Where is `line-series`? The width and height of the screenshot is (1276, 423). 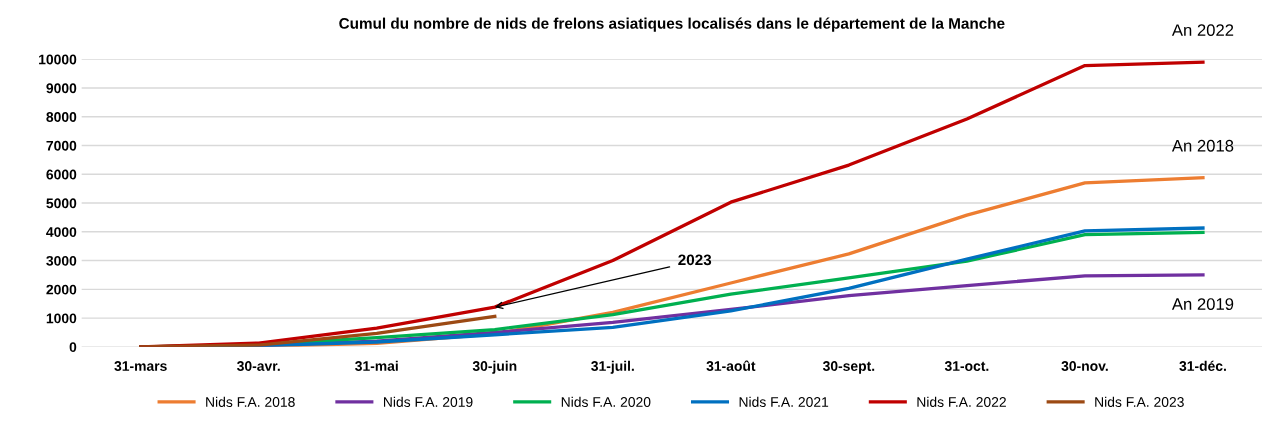
line-series is located at coordinates (318, 330).